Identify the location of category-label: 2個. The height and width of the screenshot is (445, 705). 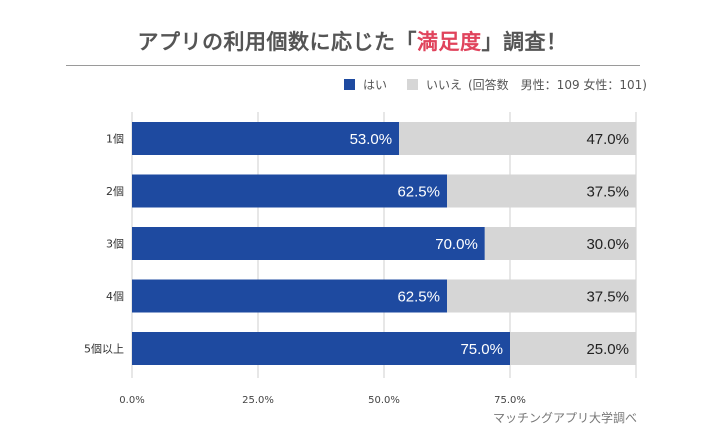
(115, 191).